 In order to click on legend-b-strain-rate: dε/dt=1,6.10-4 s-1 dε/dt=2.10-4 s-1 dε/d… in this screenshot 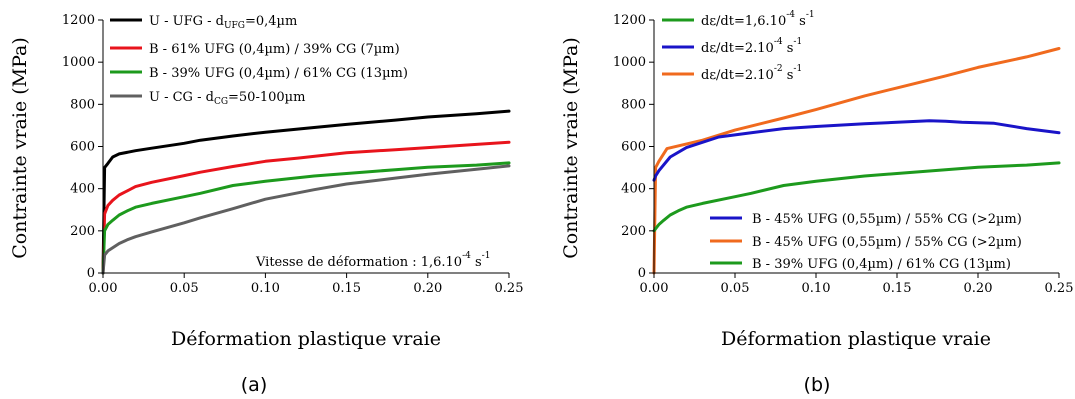, I will do `click(738, 46)`.